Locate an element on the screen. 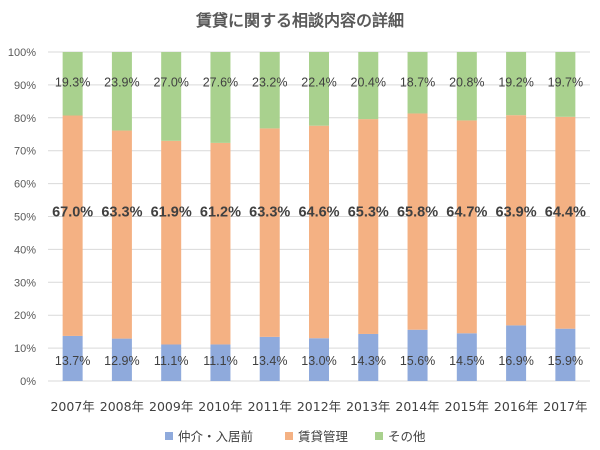 This screenshot has height=450, width=600. bar-segment-3-2011年 is located at coordinates (269, 90).